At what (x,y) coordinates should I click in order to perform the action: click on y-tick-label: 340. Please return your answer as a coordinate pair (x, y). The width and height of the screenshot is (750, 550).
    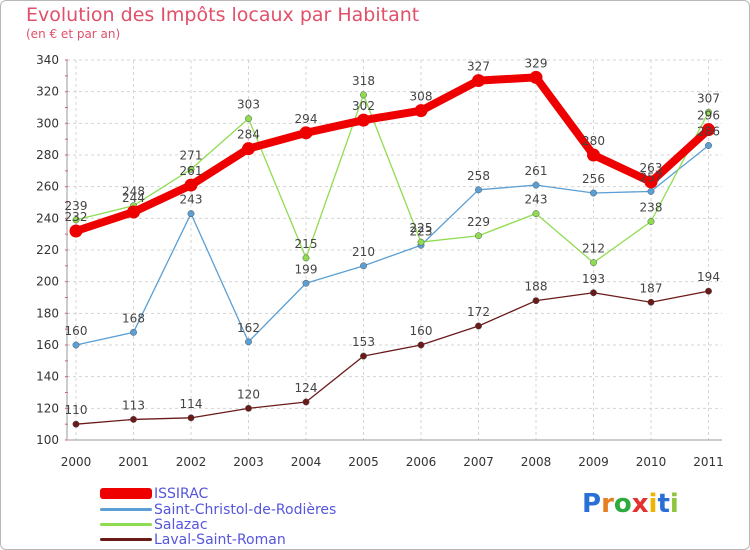
    Looking at the image, I should click on (47, 60).